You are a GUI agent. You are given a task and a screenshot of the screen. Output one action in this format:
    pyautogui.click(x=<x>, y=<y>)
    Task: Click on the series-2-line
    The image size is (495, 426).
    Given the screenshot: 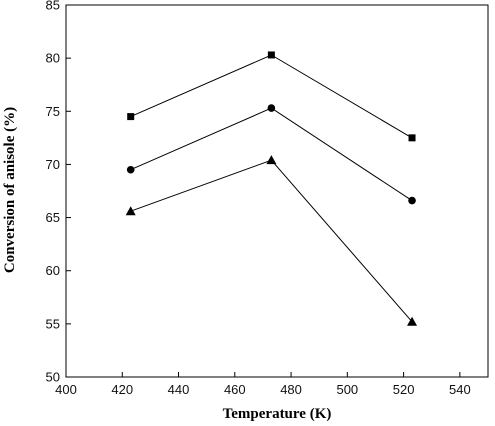 What is the action you would take?
    pyautogui.click(x=271, y=154)
    